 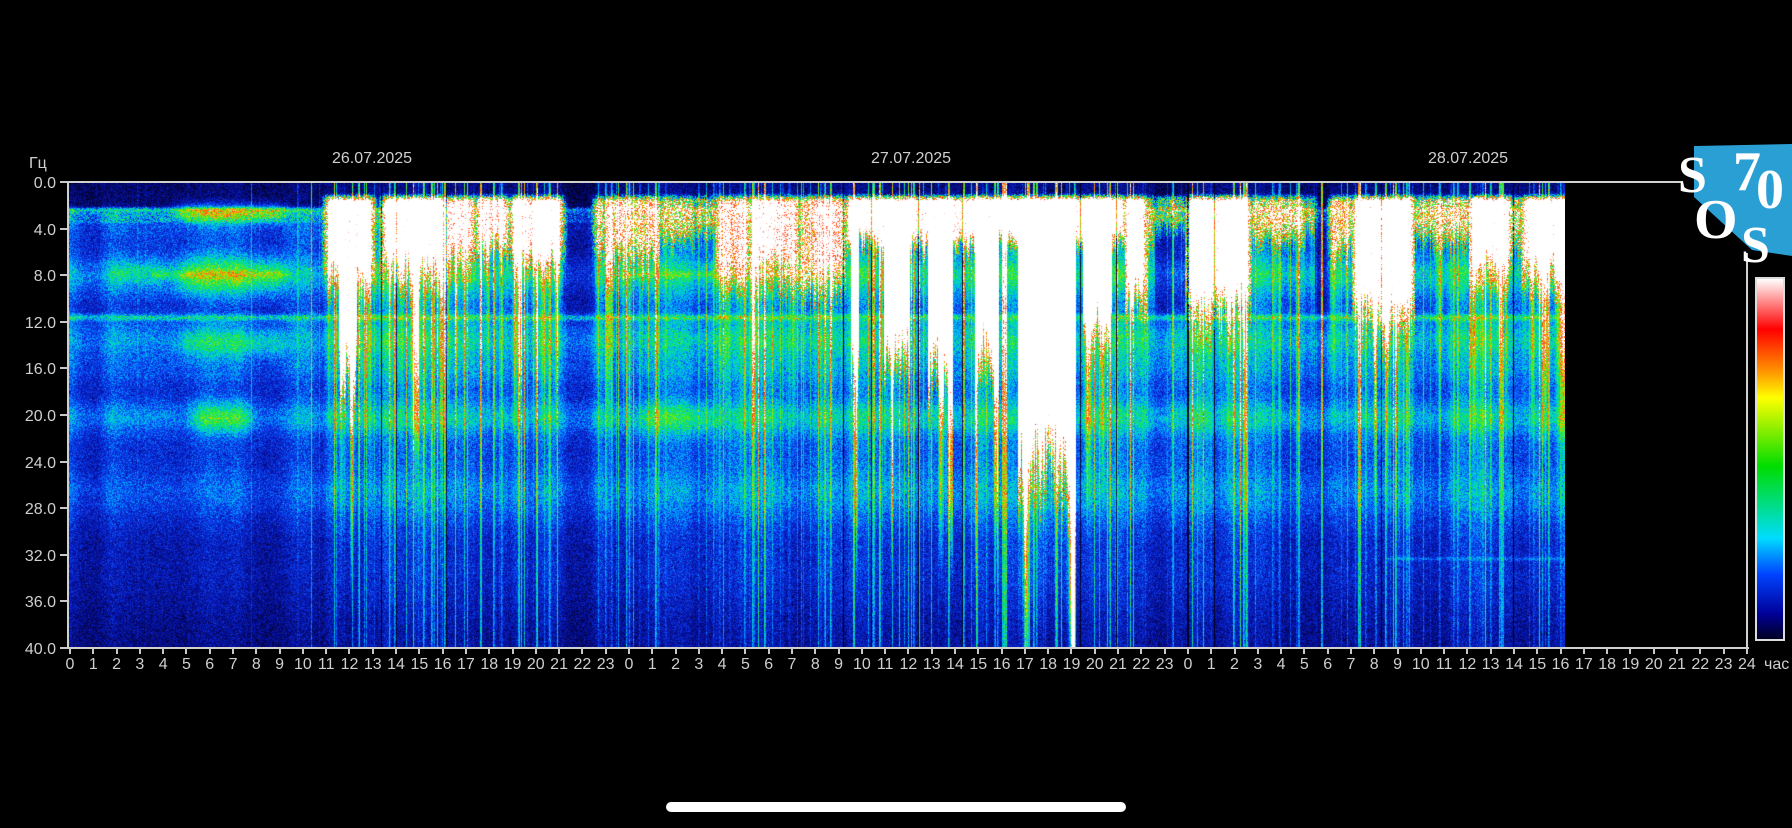 What do you see at coordinates (1770, 190) in the screenshot?
I see `svg-text: 0` at bounding box center [1770, 190].